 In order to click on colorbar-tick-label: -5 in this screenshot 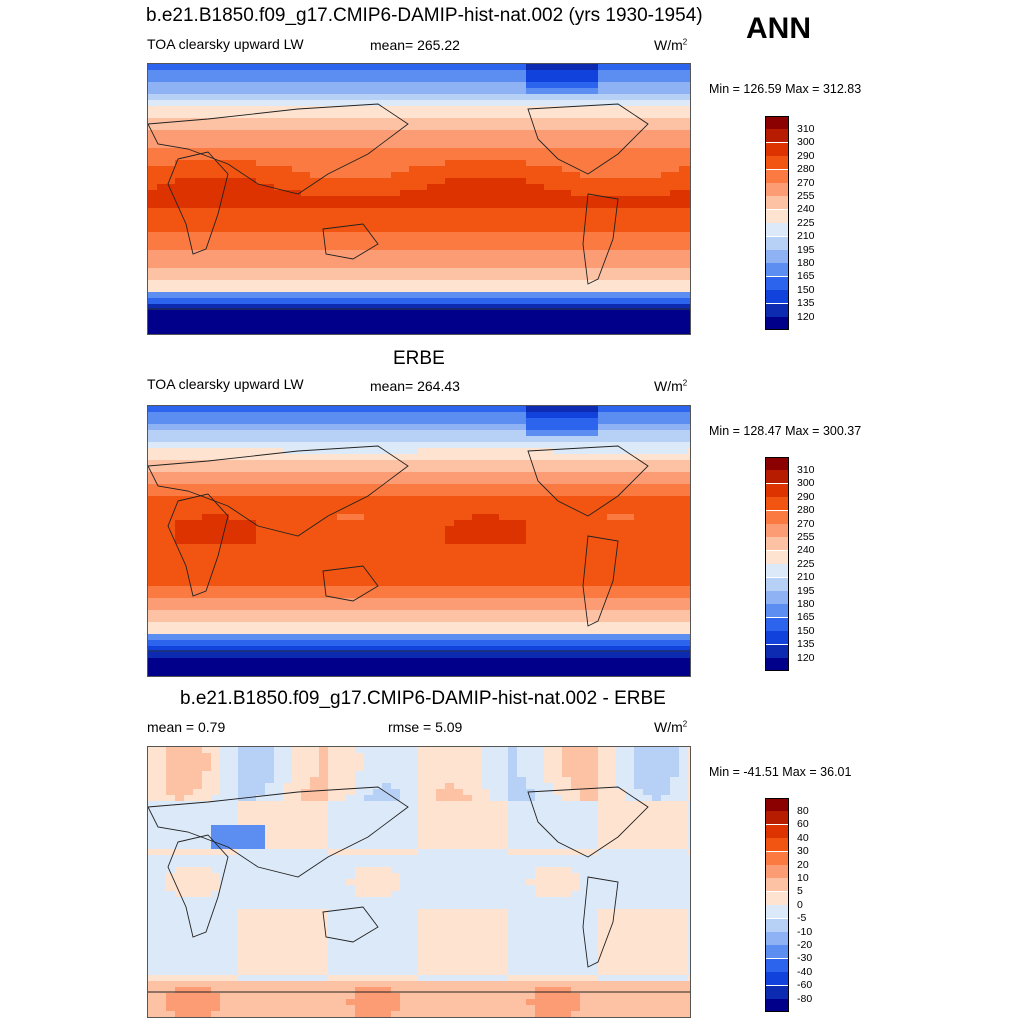, I will do `click(802, 918)`.